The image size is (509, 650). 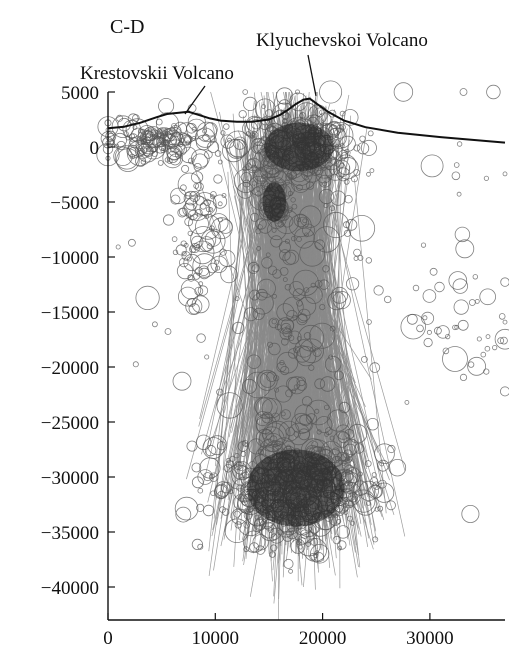 I want to click on mid-cluster-core, so click(x=274, y=202).